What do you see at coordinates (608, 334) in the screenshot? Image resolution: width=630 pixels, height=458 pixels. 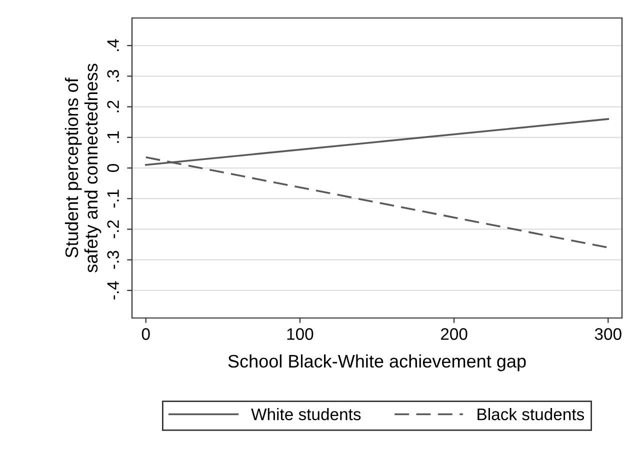 I see `x-tick-label: 300` at bounding box center [608, 334].